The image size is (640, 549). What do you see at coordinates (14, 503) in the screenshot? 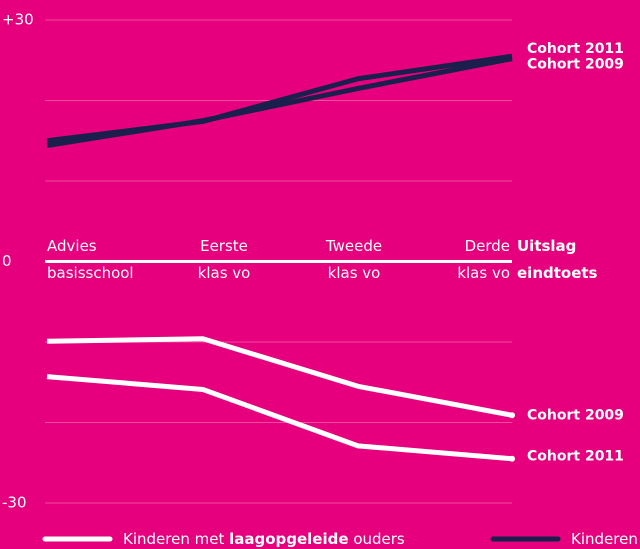
I see `y-tick-label: -30` at bounding box center [14, 503].